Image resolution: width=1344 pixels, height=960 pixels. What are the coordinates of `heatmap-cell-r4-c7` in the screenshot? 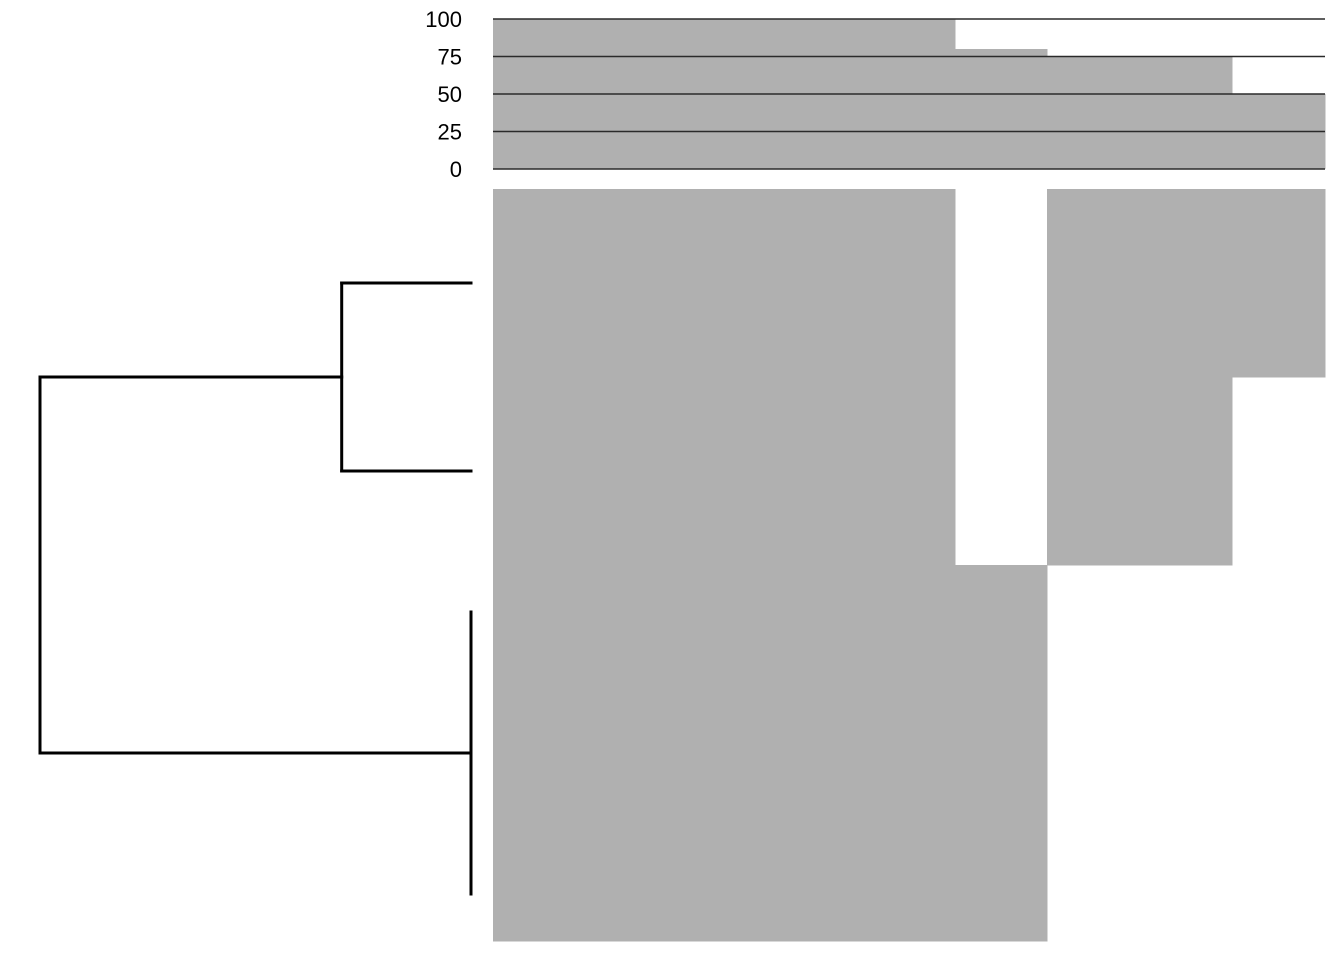 It's located at (1094, 518).